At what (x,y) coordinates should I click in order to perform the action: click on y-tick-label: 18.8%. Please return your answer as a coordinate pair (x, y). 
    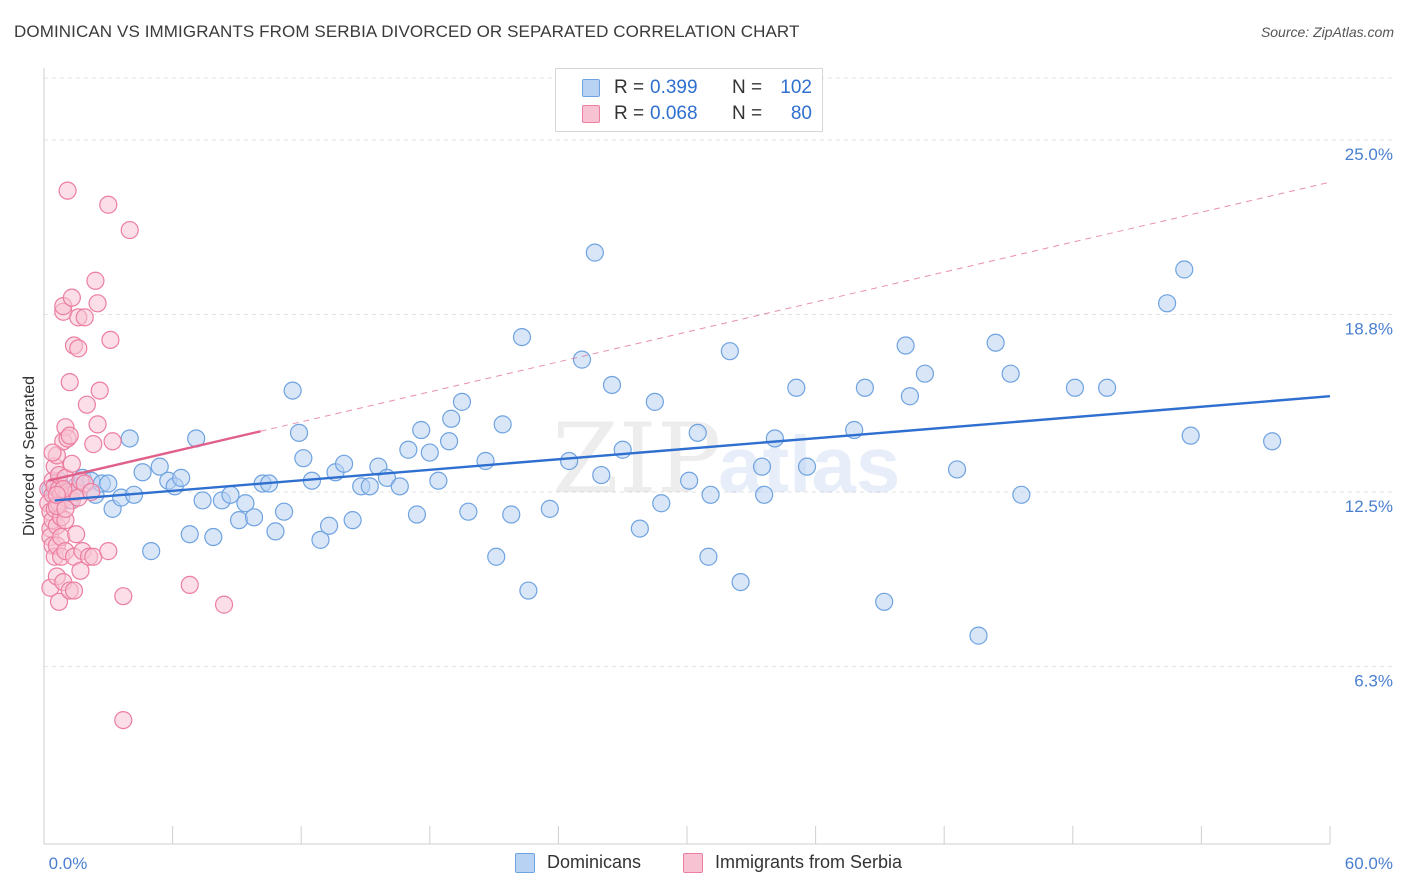
    Looking at the image, I should click on (1369, 329).